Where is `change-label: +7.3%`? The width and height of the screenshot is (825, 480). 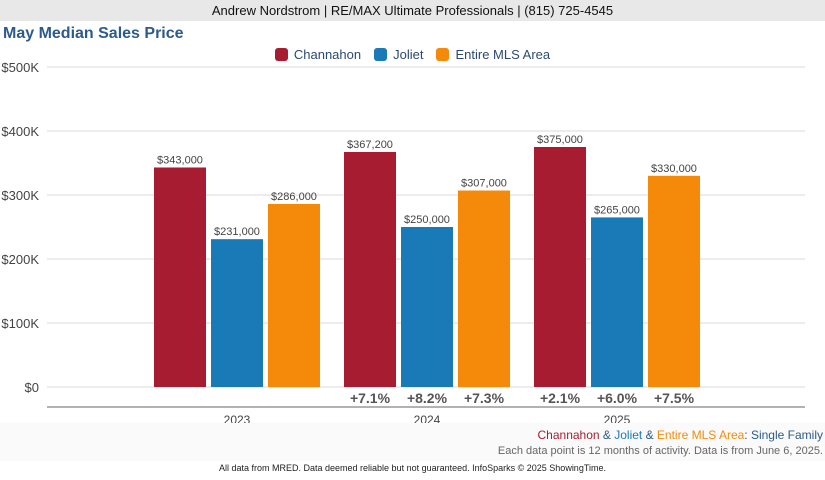
change-label: +7.3% is located at coordinates (484, 398).